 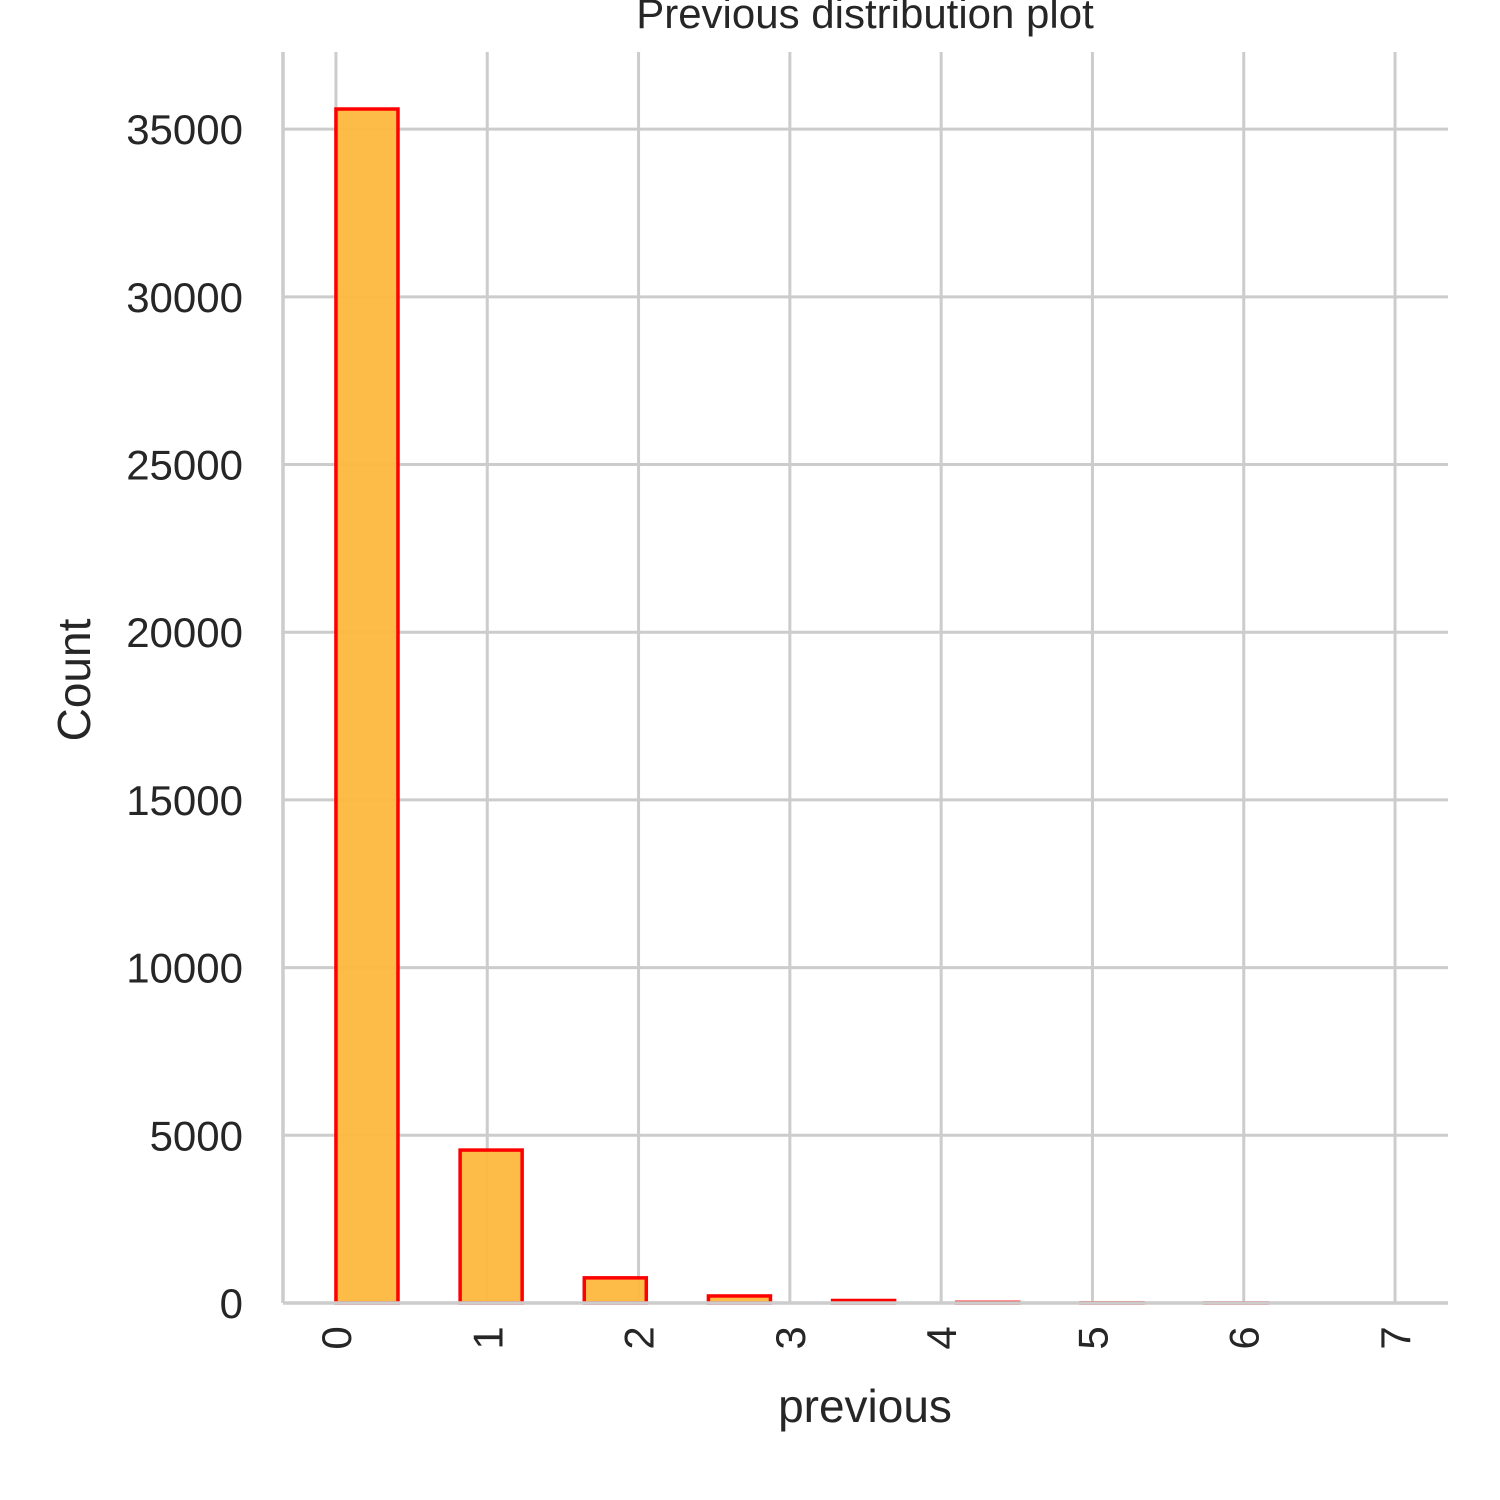 I want to click on y-tick-label: 0, so click(x=231, y=1303).